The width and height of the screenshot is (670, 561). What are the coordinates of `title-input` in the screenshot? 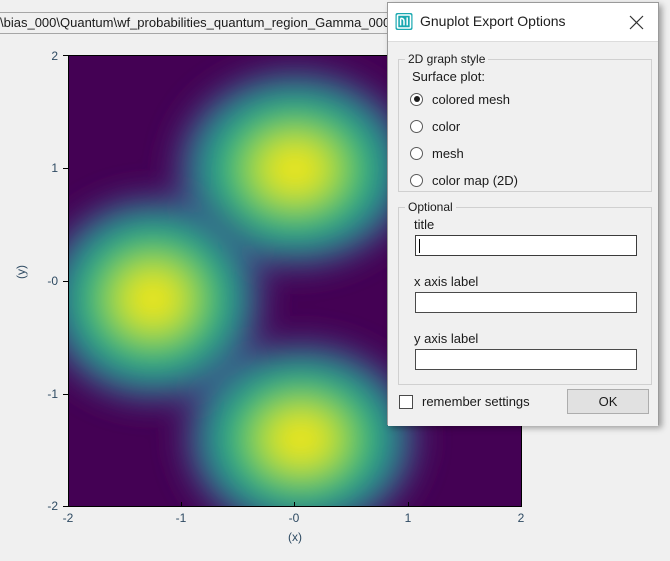 It's located at (526, 245).